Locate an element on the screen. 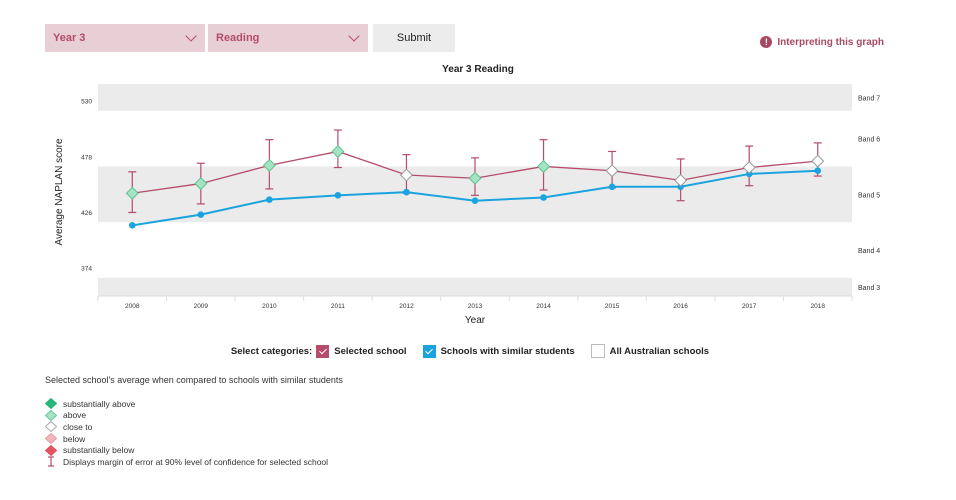 Image resolution: width=956 pixels, height=500 pixels. info-icon: ! is located at coordinates (766, 42).